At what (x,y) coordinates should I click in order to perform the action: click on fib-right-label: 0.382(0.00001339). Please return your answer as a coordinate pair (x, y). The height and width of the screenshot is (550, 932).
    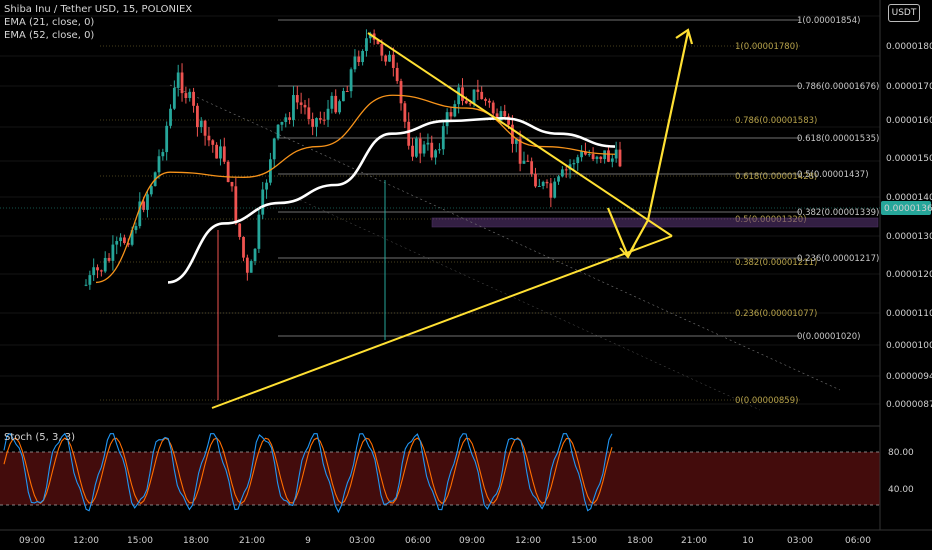
    Looking at the image, I should click on (838, 213).